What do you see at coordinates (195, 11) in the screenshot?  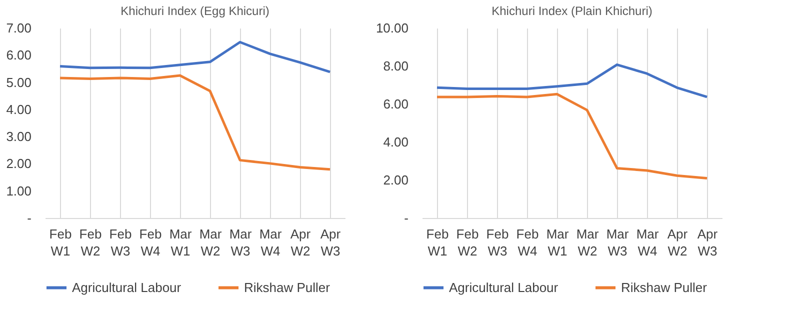 I see `chart-title: Khichuri Index (Egg Khicuri)` at bounding box center [195, 11].